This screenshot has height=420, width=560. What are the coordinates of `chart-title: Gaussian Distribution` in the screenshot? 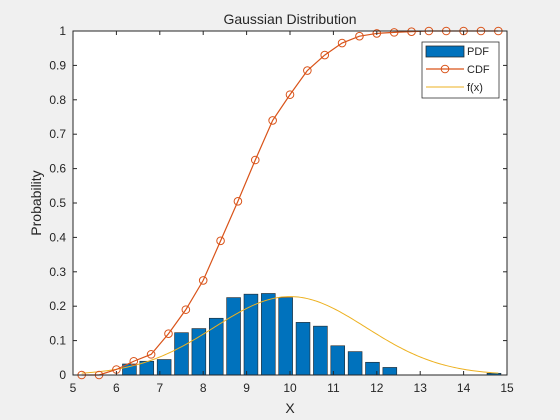 It's located at (289, 19).